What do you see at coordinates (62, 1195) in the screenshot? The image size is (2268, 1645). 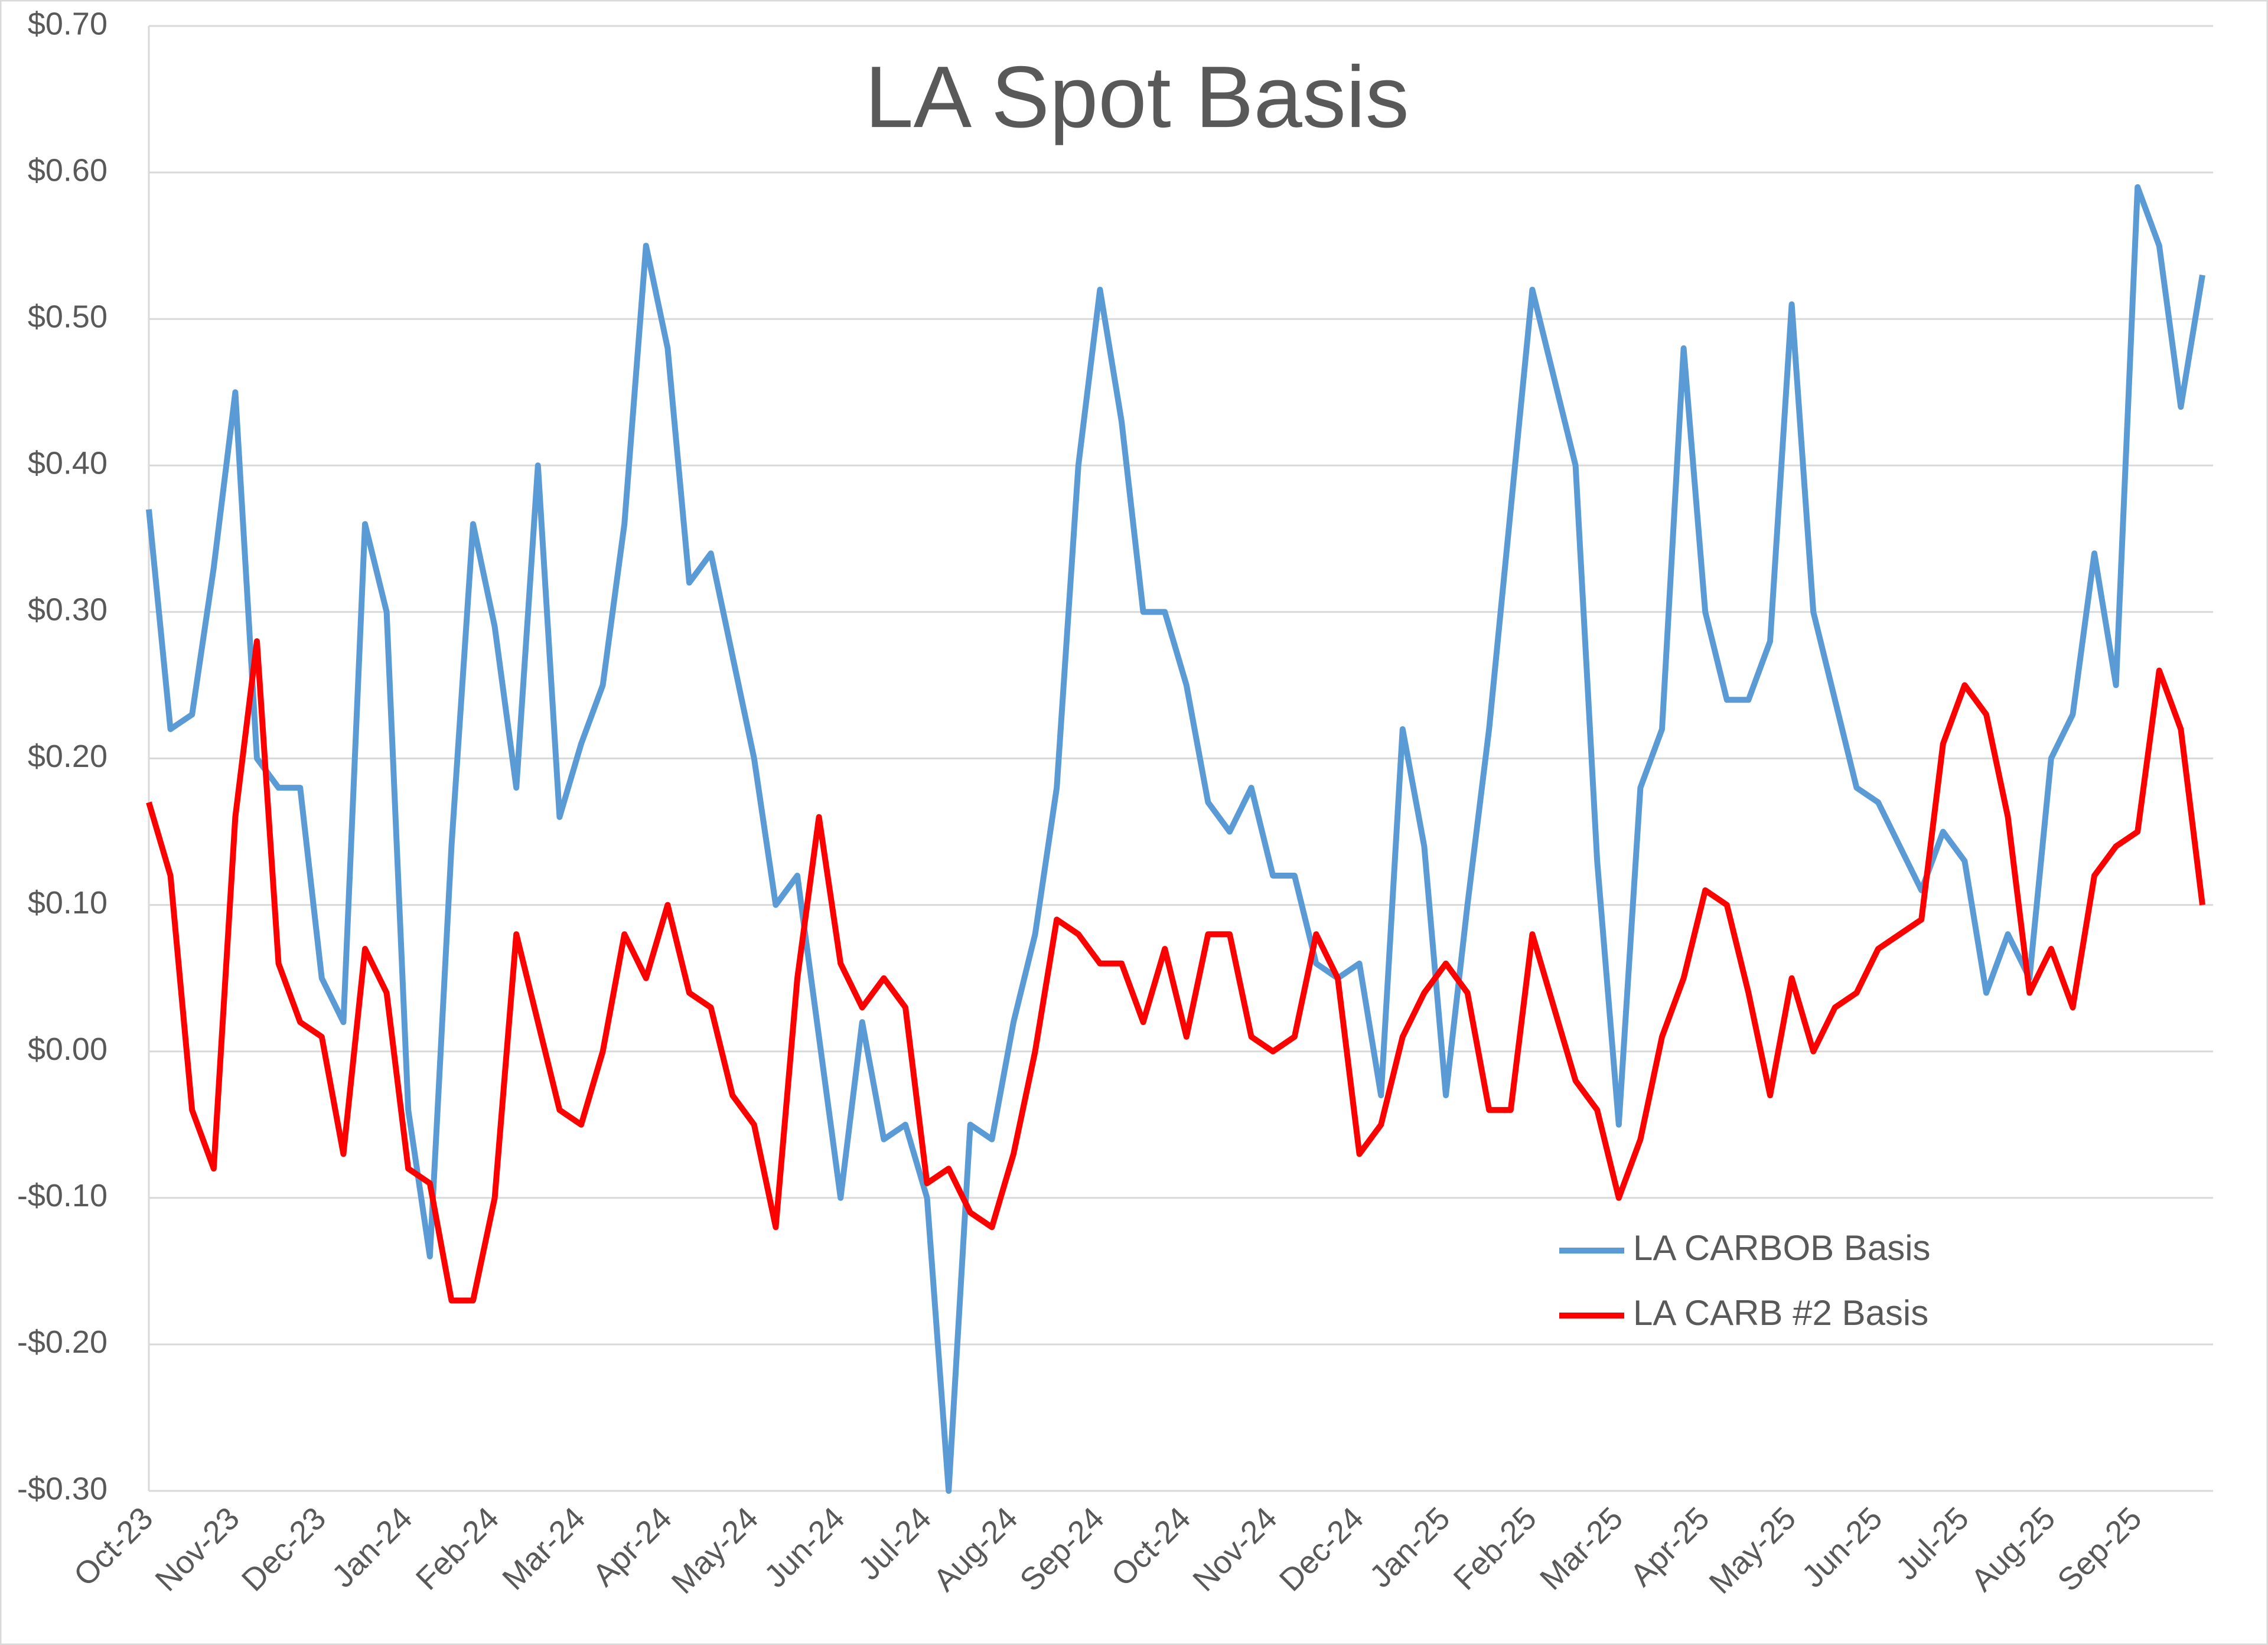 I see `y-tick-label: -$0.10` at bounding box center [62, 1195].